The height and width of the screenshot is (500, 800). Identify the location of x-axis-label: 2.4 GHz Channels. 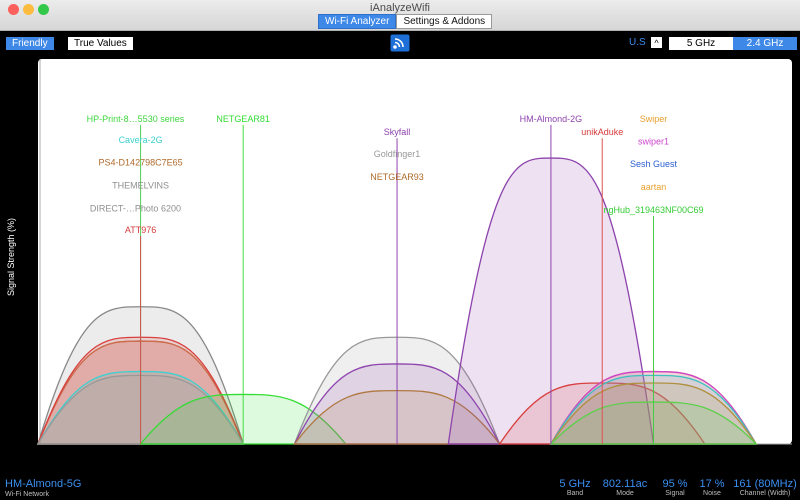
(415, 469).